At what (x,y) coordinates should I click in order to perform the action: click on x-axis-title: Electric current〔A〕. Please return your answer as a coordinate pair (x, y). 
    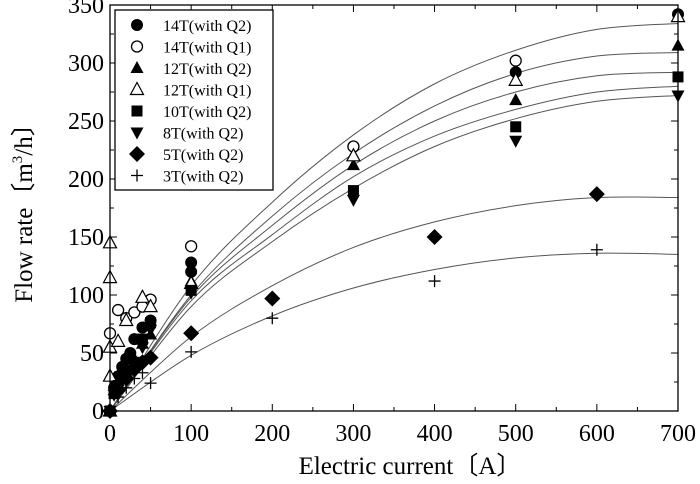
    Looking at the image, I should click on (410, 465).